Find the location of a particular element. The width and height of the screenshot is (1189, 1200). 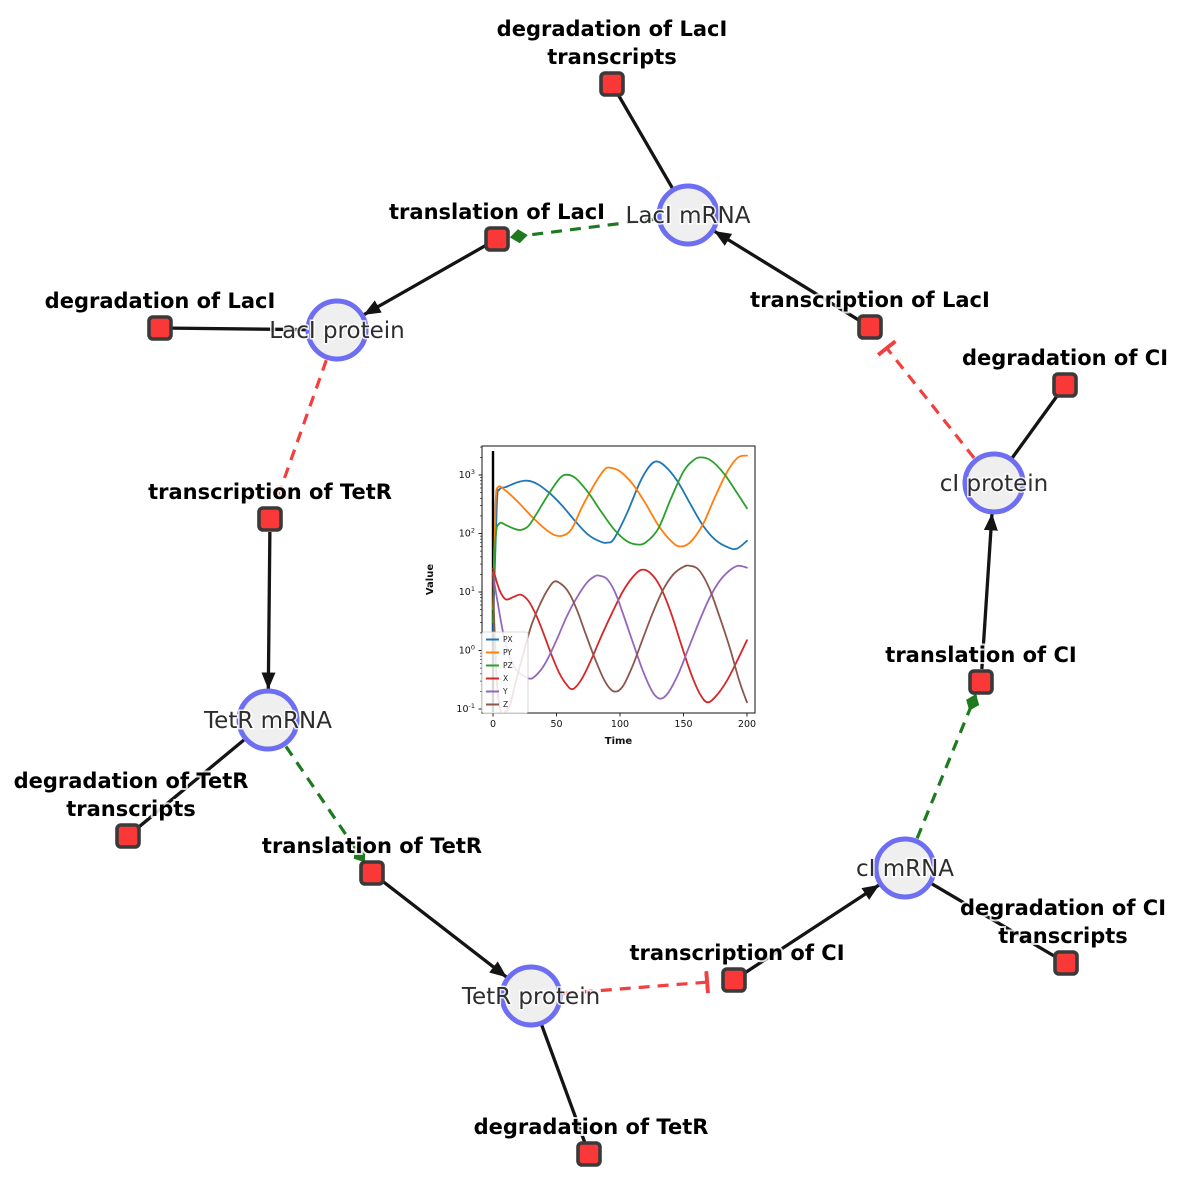

reaction-label-deg-lacI-transcripts-line1: degradation of LacI is located at coordinates (612, 29).